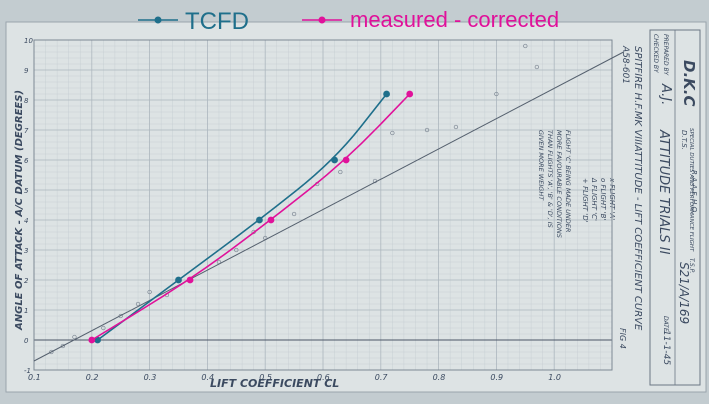 The width and height of the screenshot is (709, 404). What do you see at coordinates (666, 347) in the screenshot?
I see `date-value: 11-1-45` at bounding box center [666, 347].